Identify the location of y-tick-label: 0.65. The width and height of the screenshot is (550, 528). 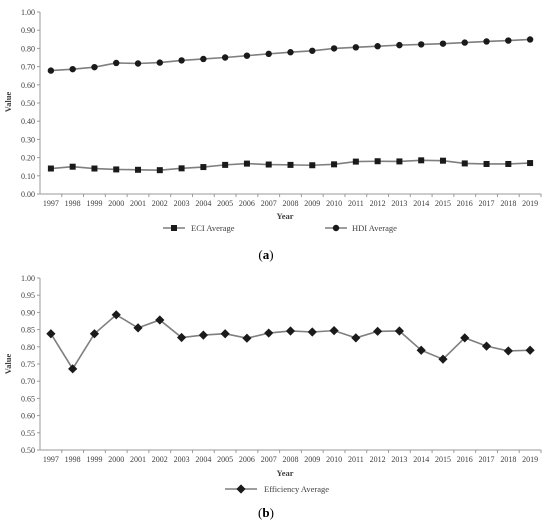
(28, 398).